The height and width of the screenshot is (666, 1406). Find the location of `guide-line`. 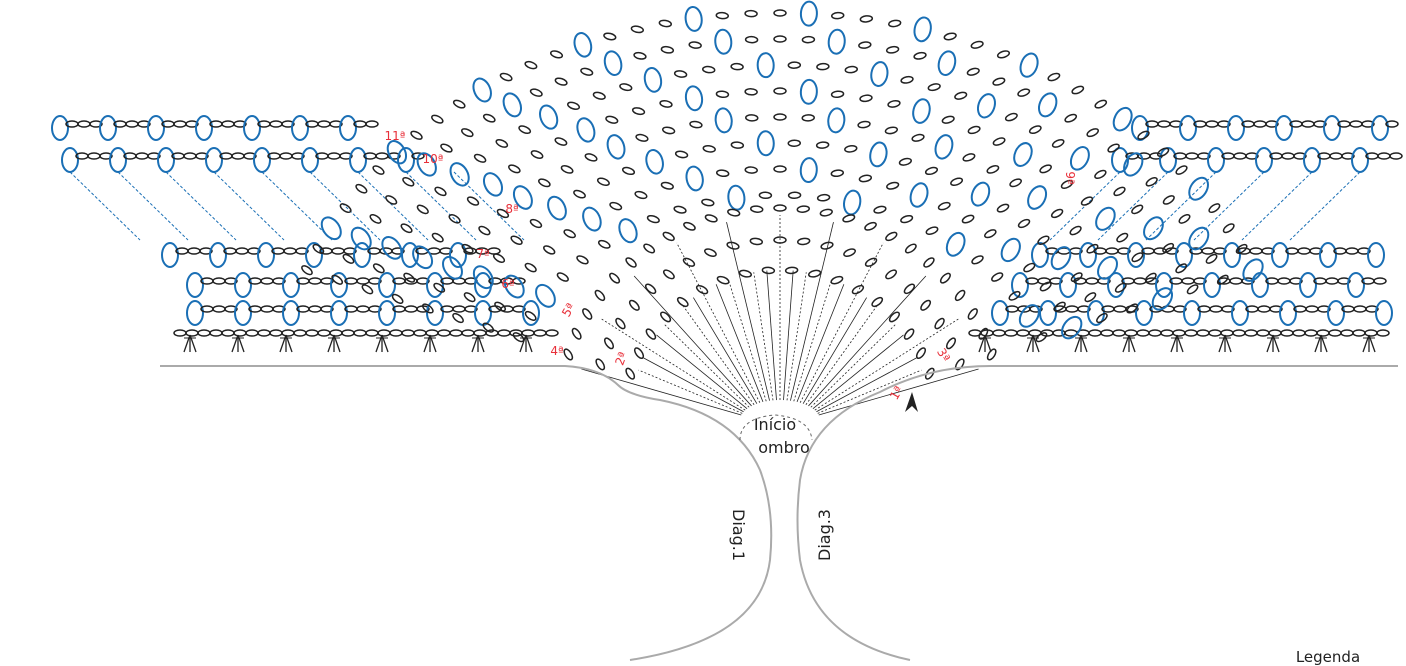

guide-line is located at coordinates (1133, 206).